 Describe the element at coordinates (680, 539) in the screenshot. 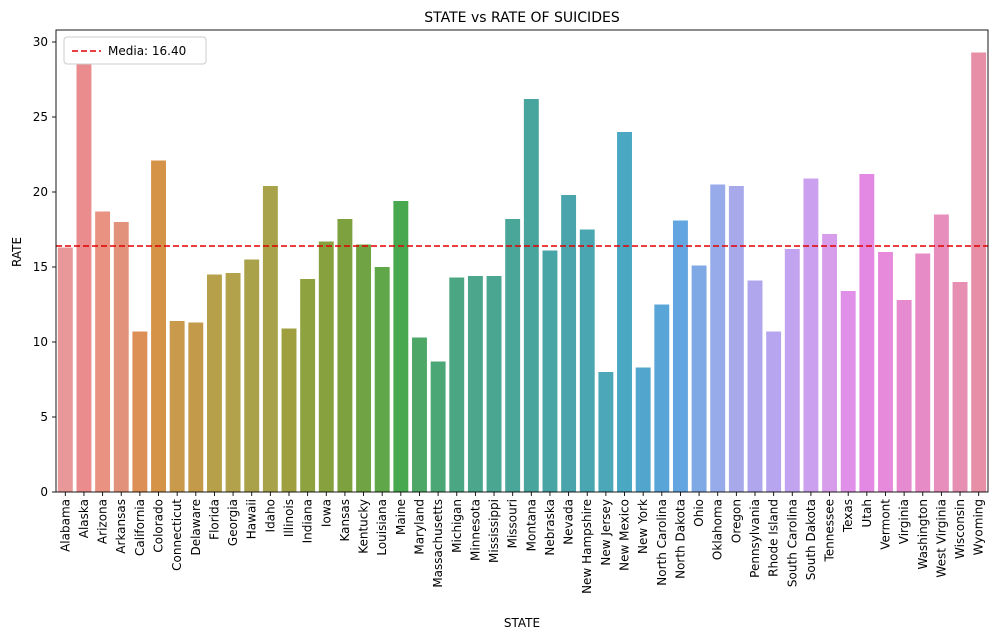

I see `x-tick-label: North Dakota` at that location.